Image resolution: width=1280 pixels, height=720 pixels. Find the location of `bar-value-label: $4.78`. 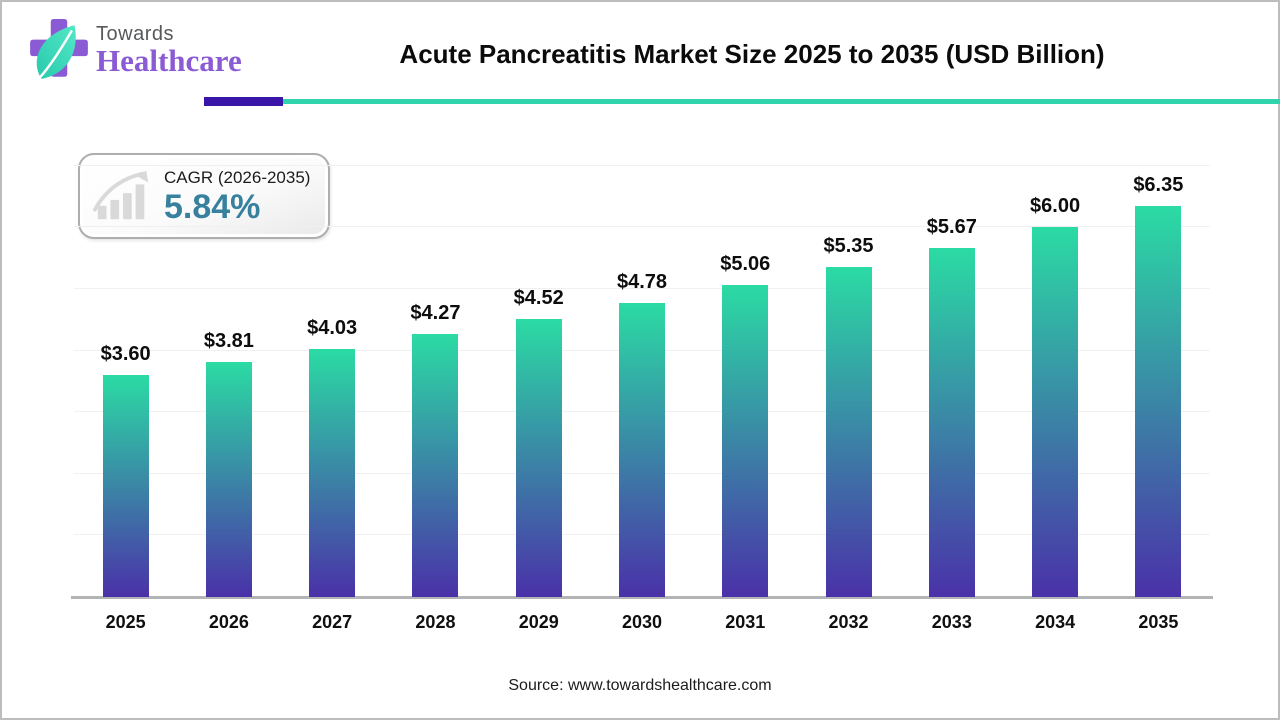

bar-value-label: $4.78 is located at coordinates (642, 281).